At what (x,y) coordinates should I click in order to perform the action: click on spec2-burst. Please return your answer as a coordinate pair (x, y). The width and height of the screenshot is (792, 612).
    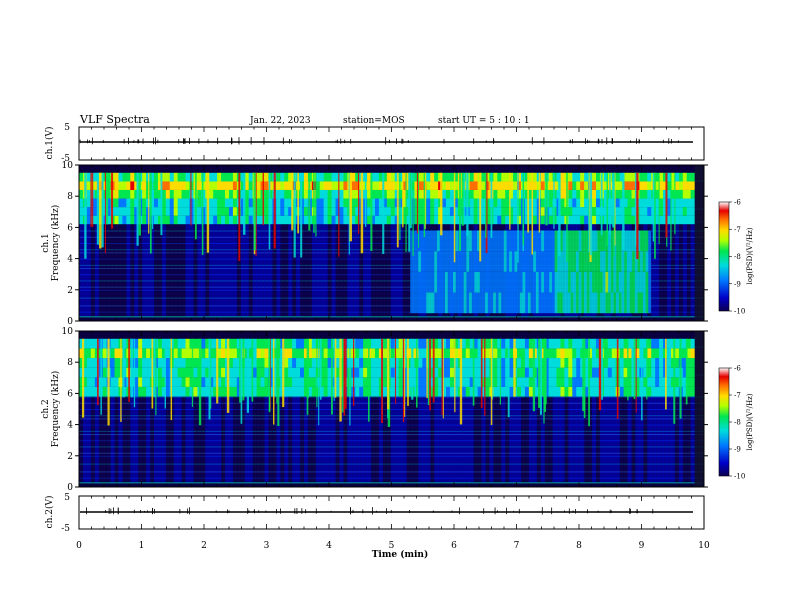
    Looking at the image, I should click on (248, 375).